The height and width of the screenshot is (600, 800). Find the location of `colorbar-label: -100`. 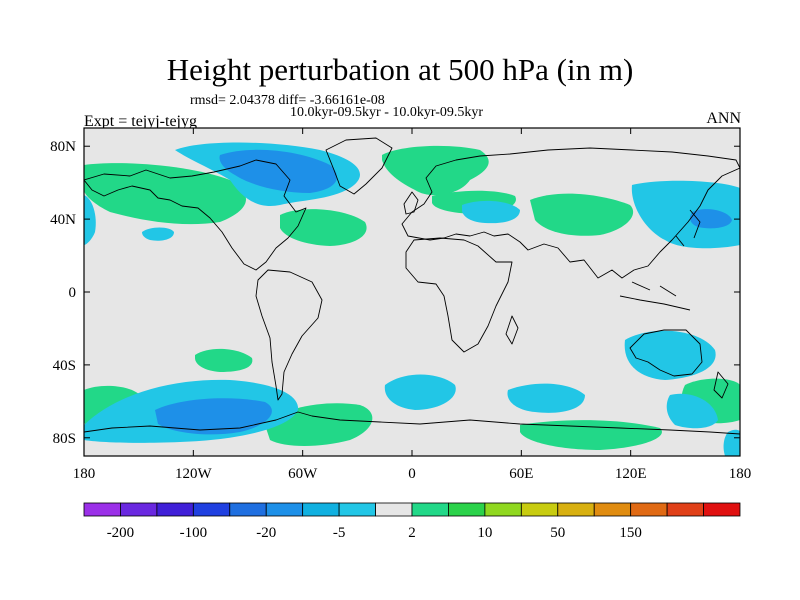

colorbar-label: -100 is located at coordinates (194, 533).